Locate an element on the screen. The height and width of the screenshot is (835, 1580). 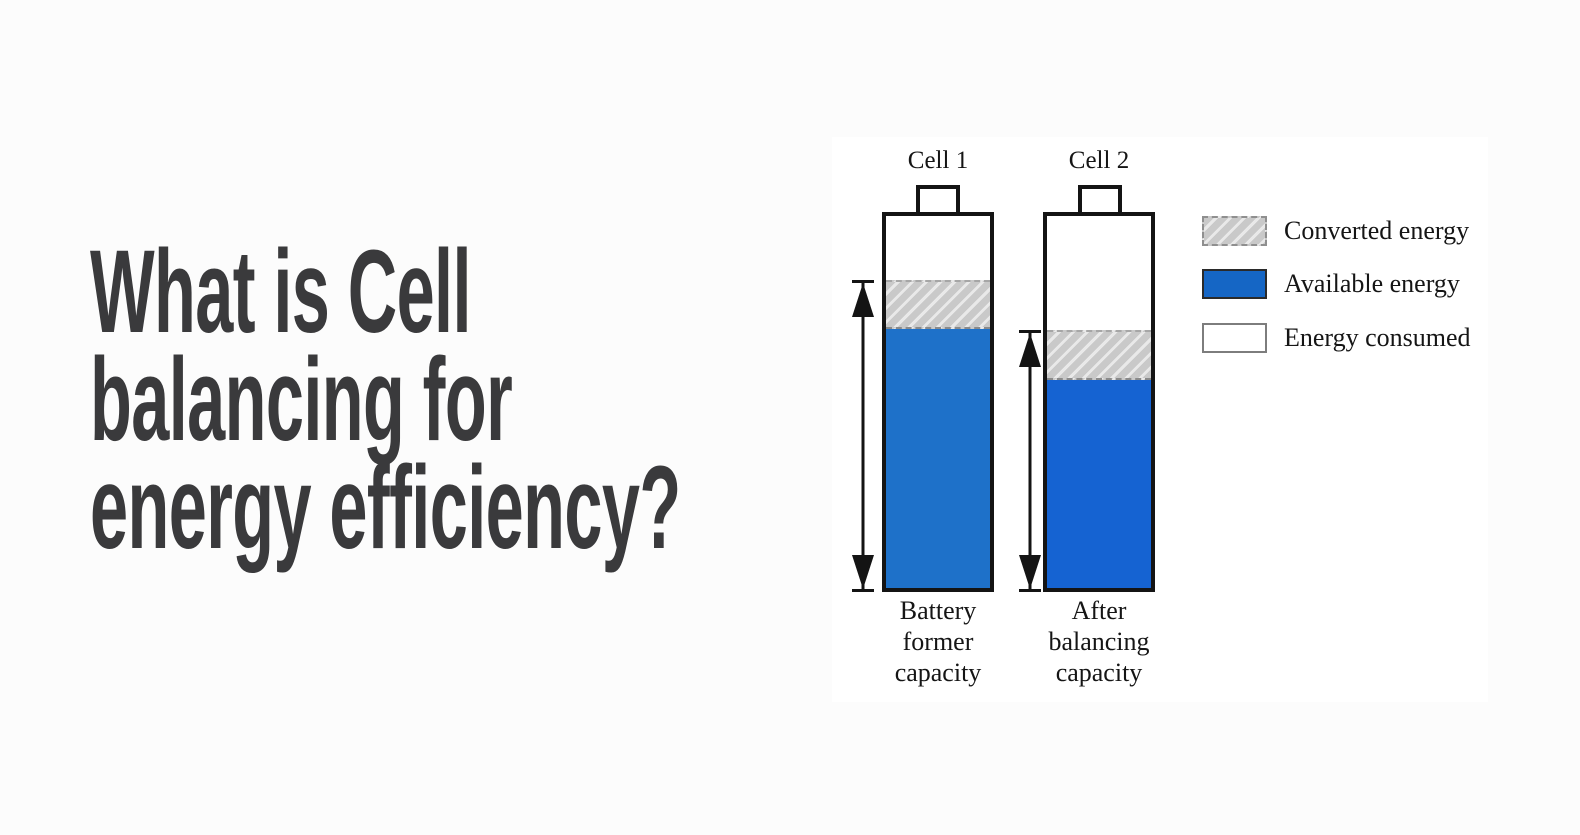
legend-item-available-energy: Available energy is located at coordinates (1331, 284).